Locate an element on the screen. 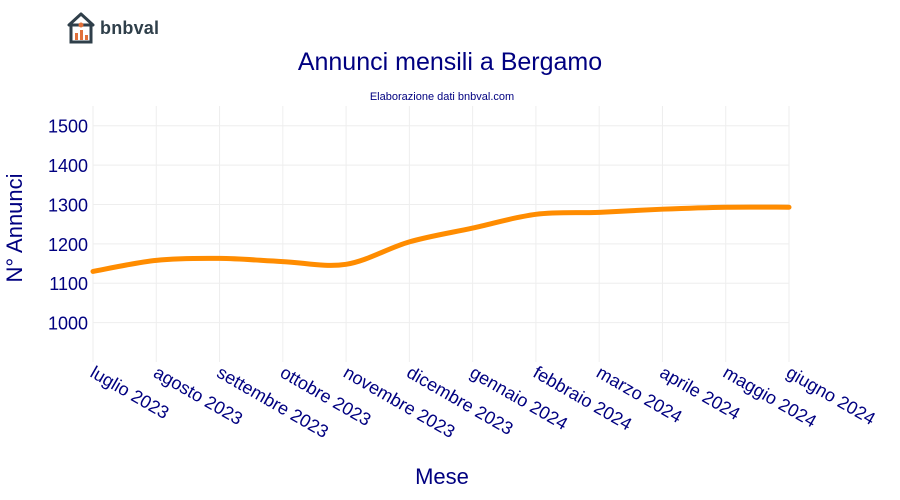 This screenshot has height=500, width=900. series-line is located at coordinates (441, 239).